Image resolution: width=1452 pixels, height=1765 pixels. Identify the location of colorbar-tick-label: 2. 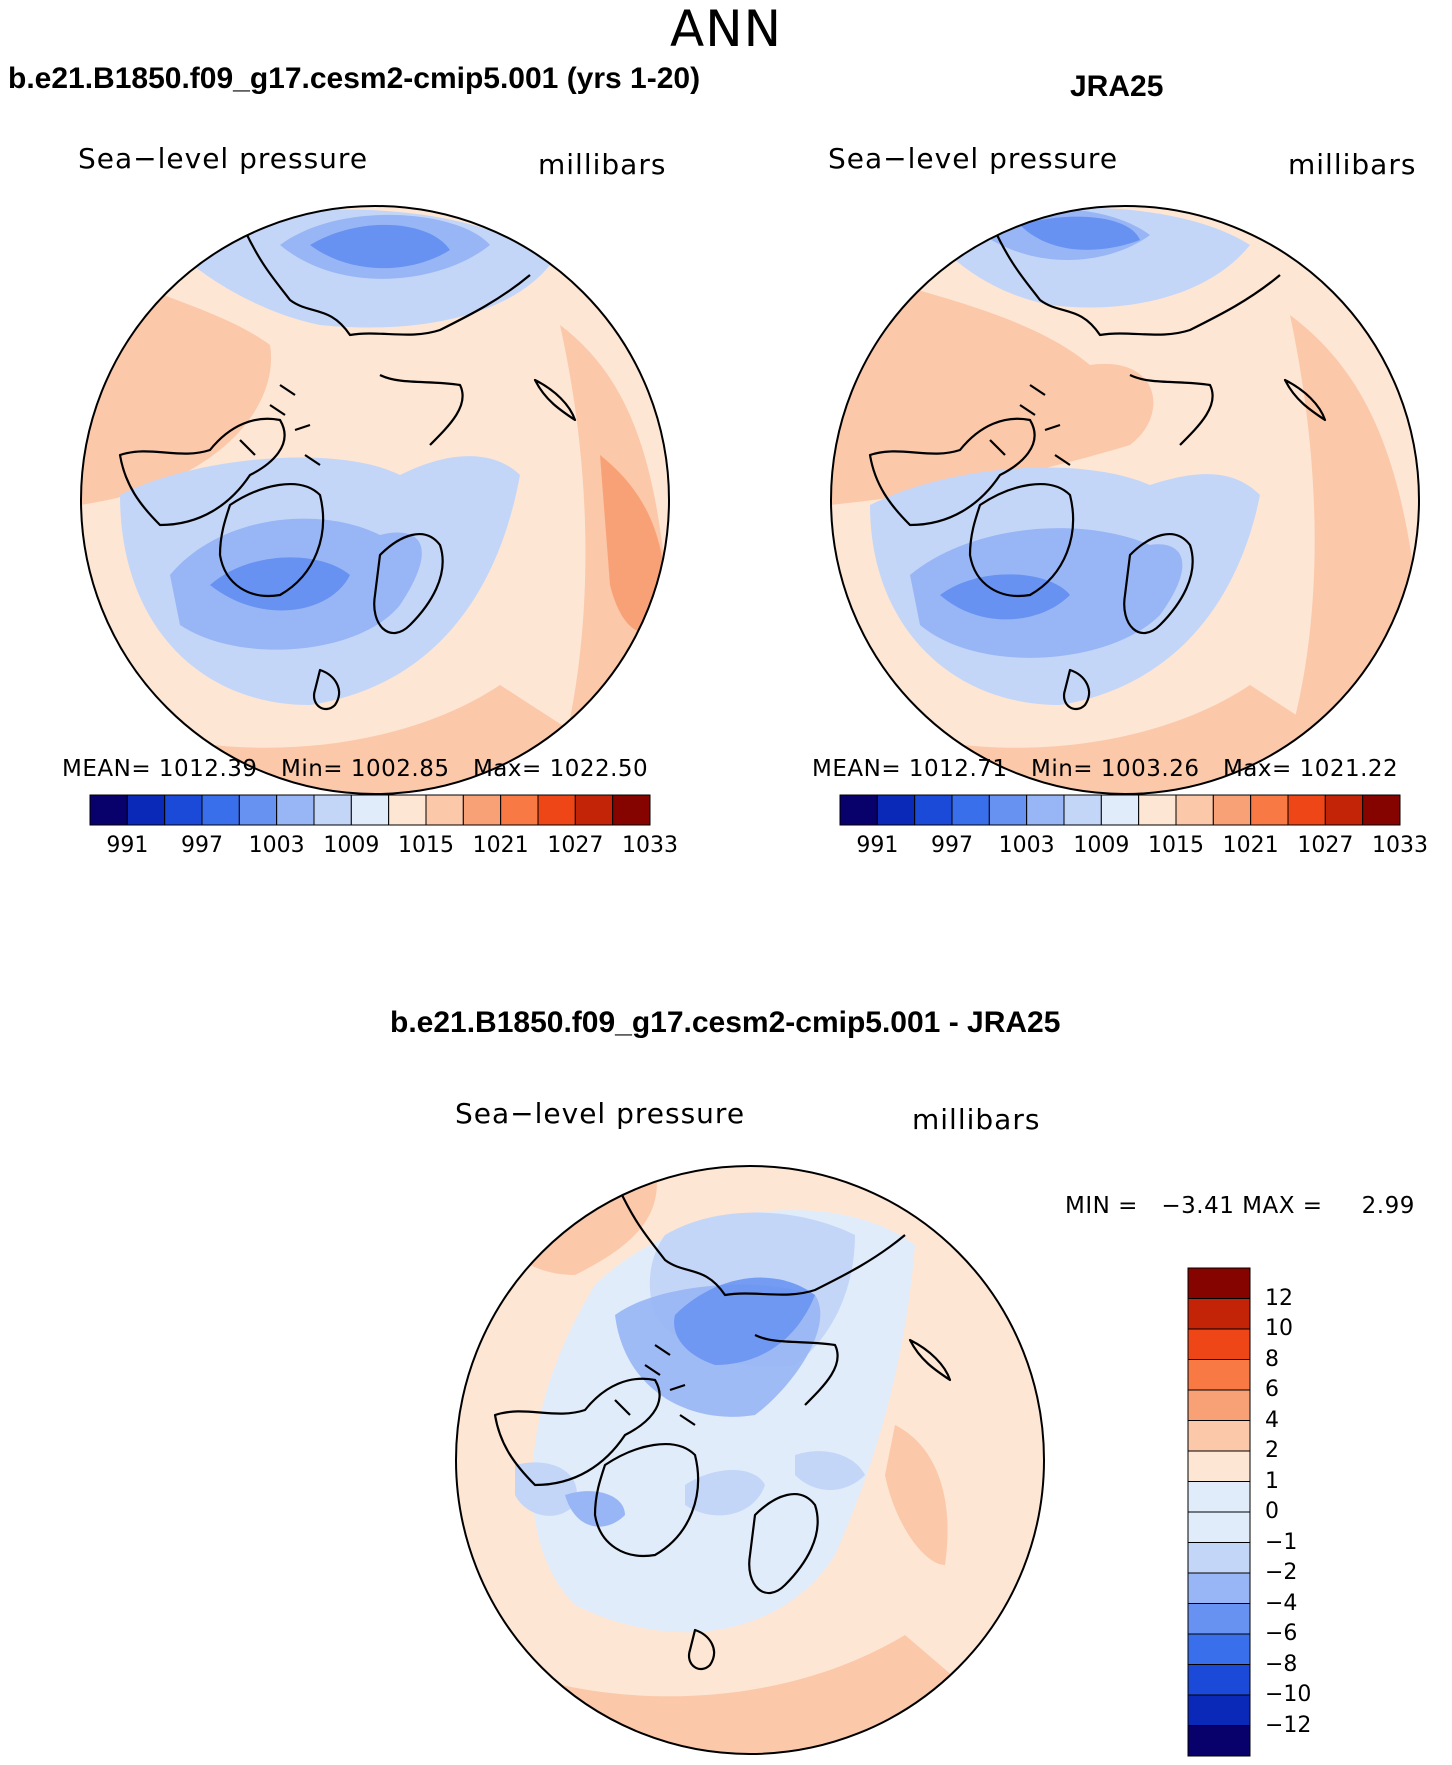
(1272, 1450).